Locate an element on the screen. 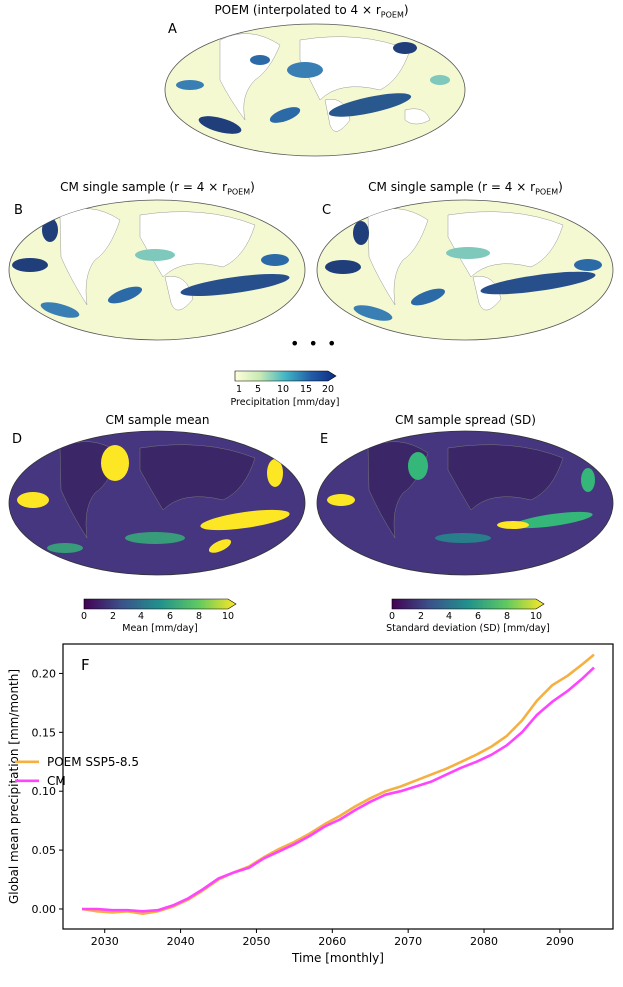  sd-colorbar-label: Standard deviation (SD) [mm/day] is located at coordinates (468, 628).